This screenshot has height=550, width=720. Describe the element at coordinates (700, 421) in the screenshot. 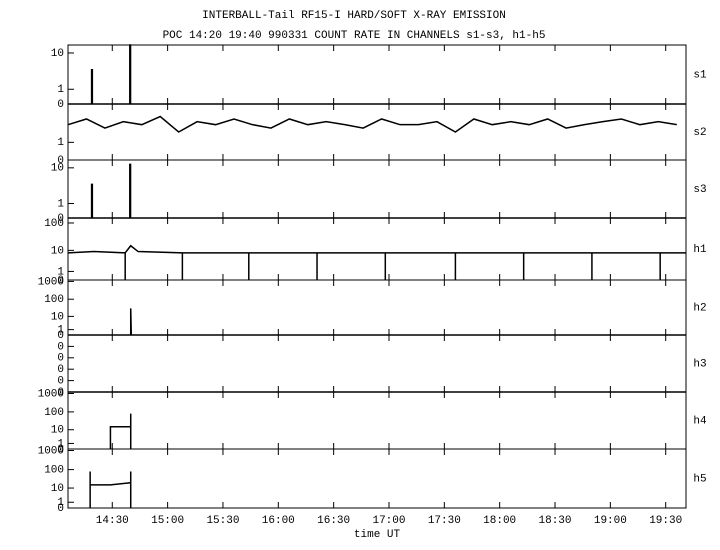

I see `series-label: h4` at that location.